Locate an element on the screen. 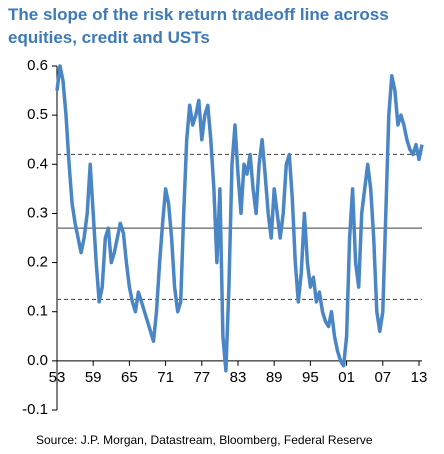 This screenshot has width=444, height=454. y-tick-label: -0.1 is located at coordinates (35, 409).